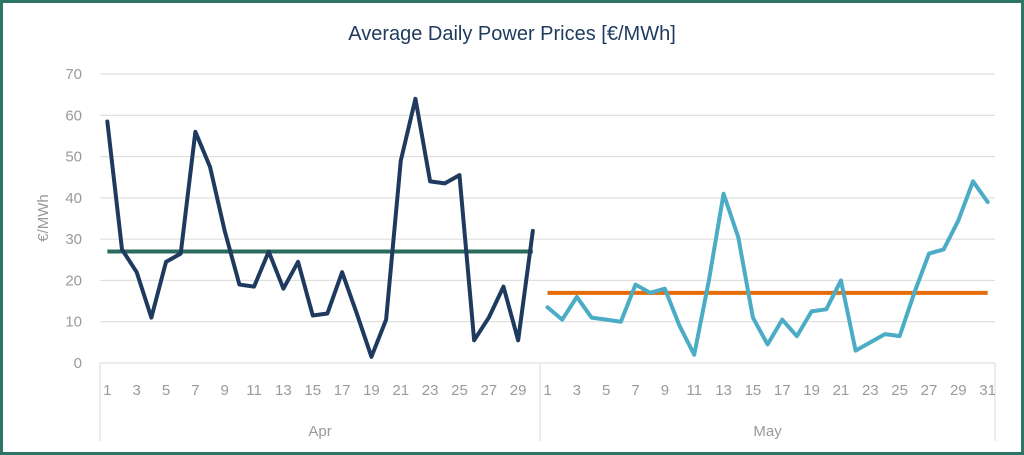 Image resolution: width=1024 pixels, height=455 pixels. I want to click on average-lines, so click(547, 272).